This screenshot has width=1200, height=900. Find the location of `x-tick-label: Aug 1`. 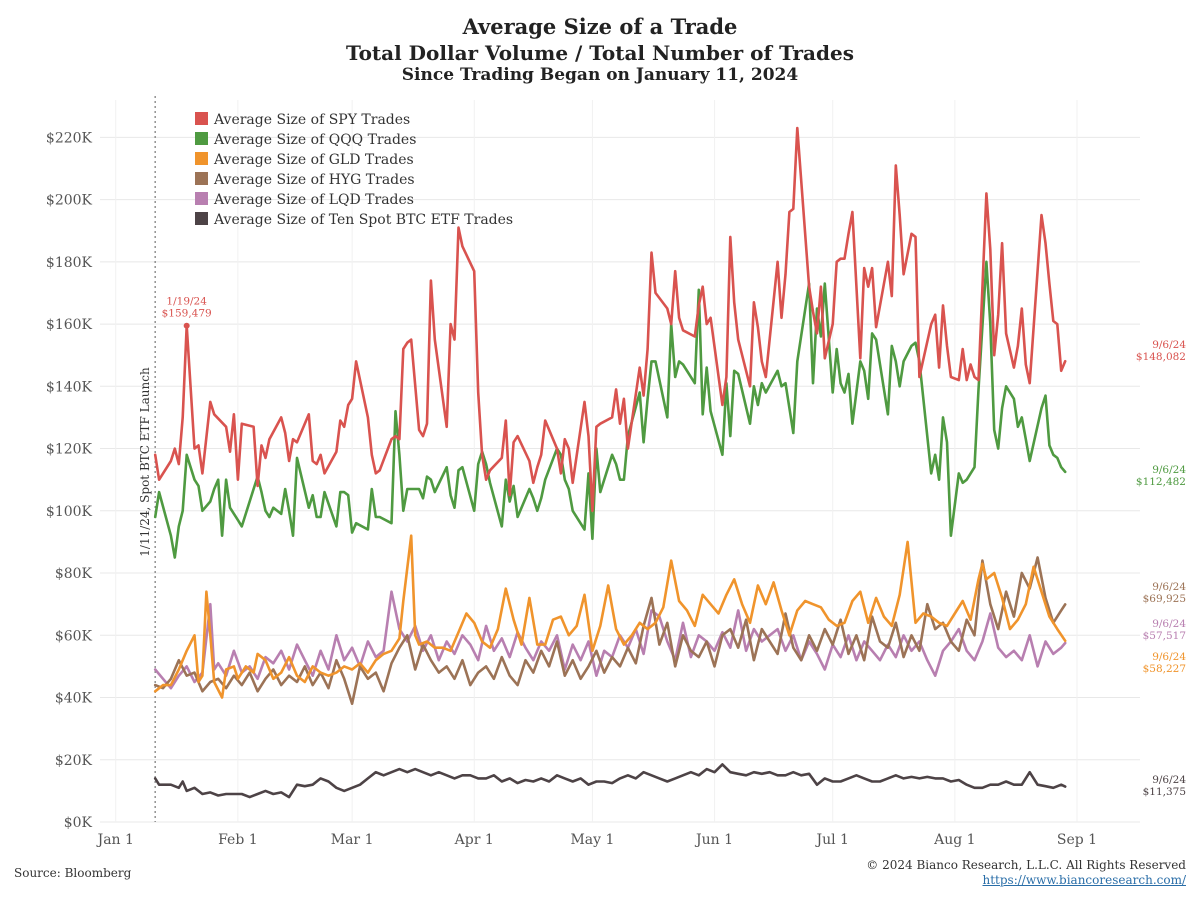

x-tick-label: Aug 1 is located at coordinates (954, 840).